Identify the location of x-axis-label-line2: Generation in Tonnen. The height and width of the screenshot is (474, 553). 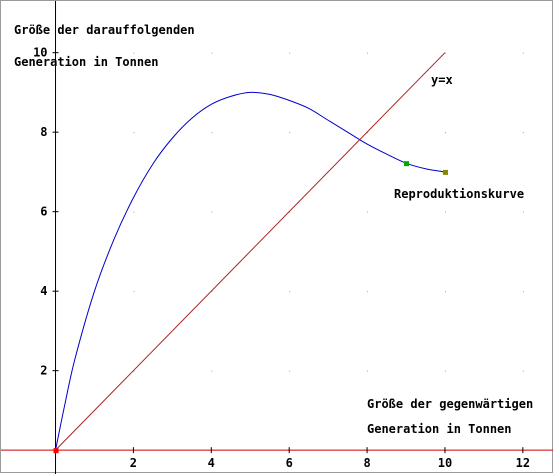
(439, 429).